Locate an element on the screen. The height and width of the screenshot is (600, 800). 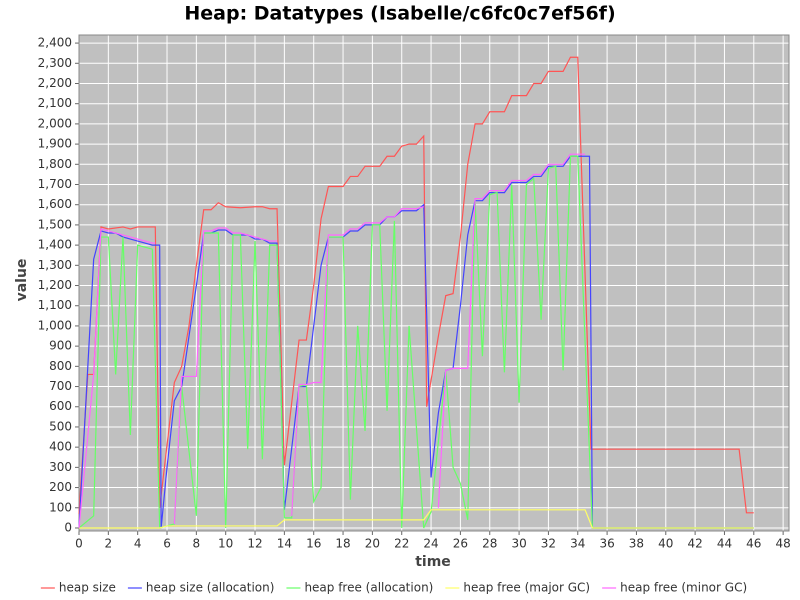
legend-label: heap free (minor GC) is located at coordinates (683, 588).